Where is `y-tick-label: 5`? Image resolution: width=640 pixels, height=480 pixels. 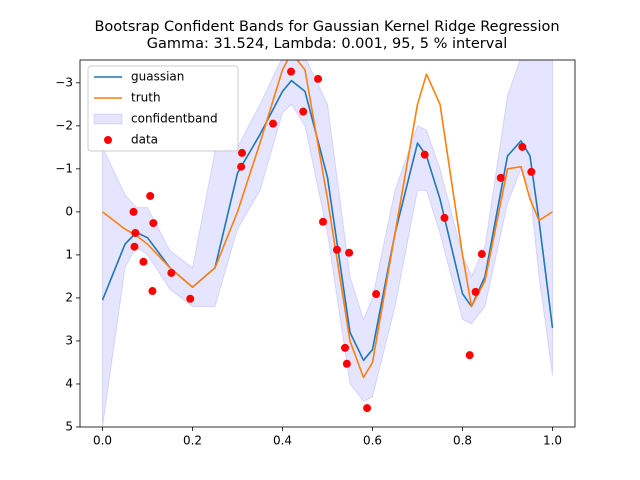 y-tick-label: 5 is located at coordinates (69, 427).